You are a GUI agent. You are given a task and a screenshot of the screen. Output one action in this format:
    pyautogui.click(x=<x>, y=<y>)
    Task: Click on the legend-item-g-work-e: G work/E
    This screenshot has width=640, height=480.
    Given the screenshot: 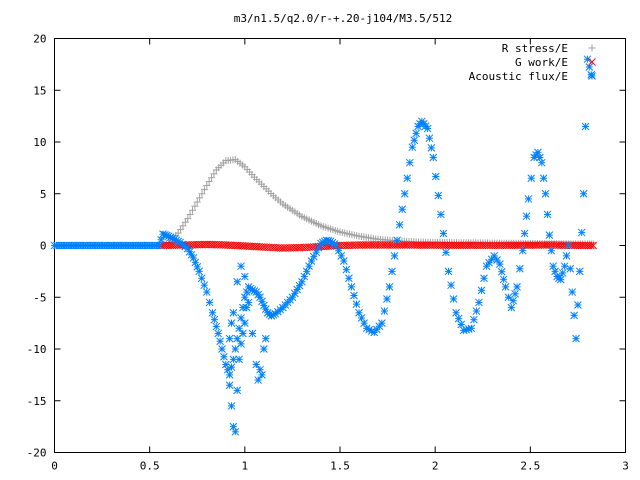 What is the action you would take?
    pyautogui.click(x=555, y=62)
    